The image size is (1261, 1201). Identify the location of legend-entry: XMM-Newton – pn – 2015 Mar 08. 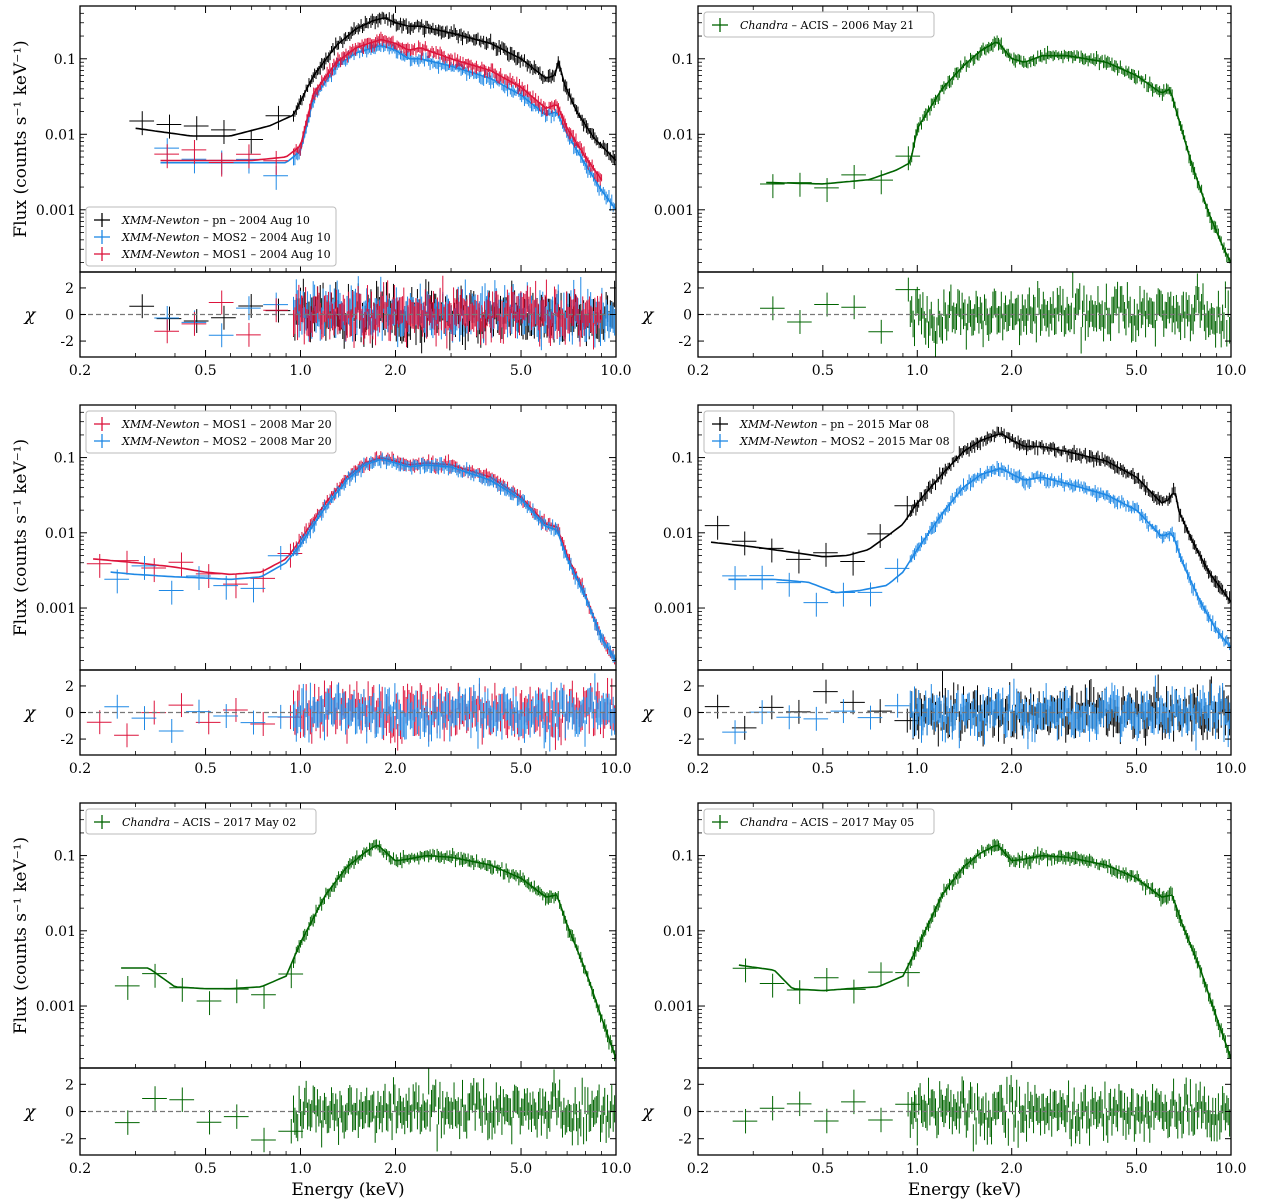
(834, 424).